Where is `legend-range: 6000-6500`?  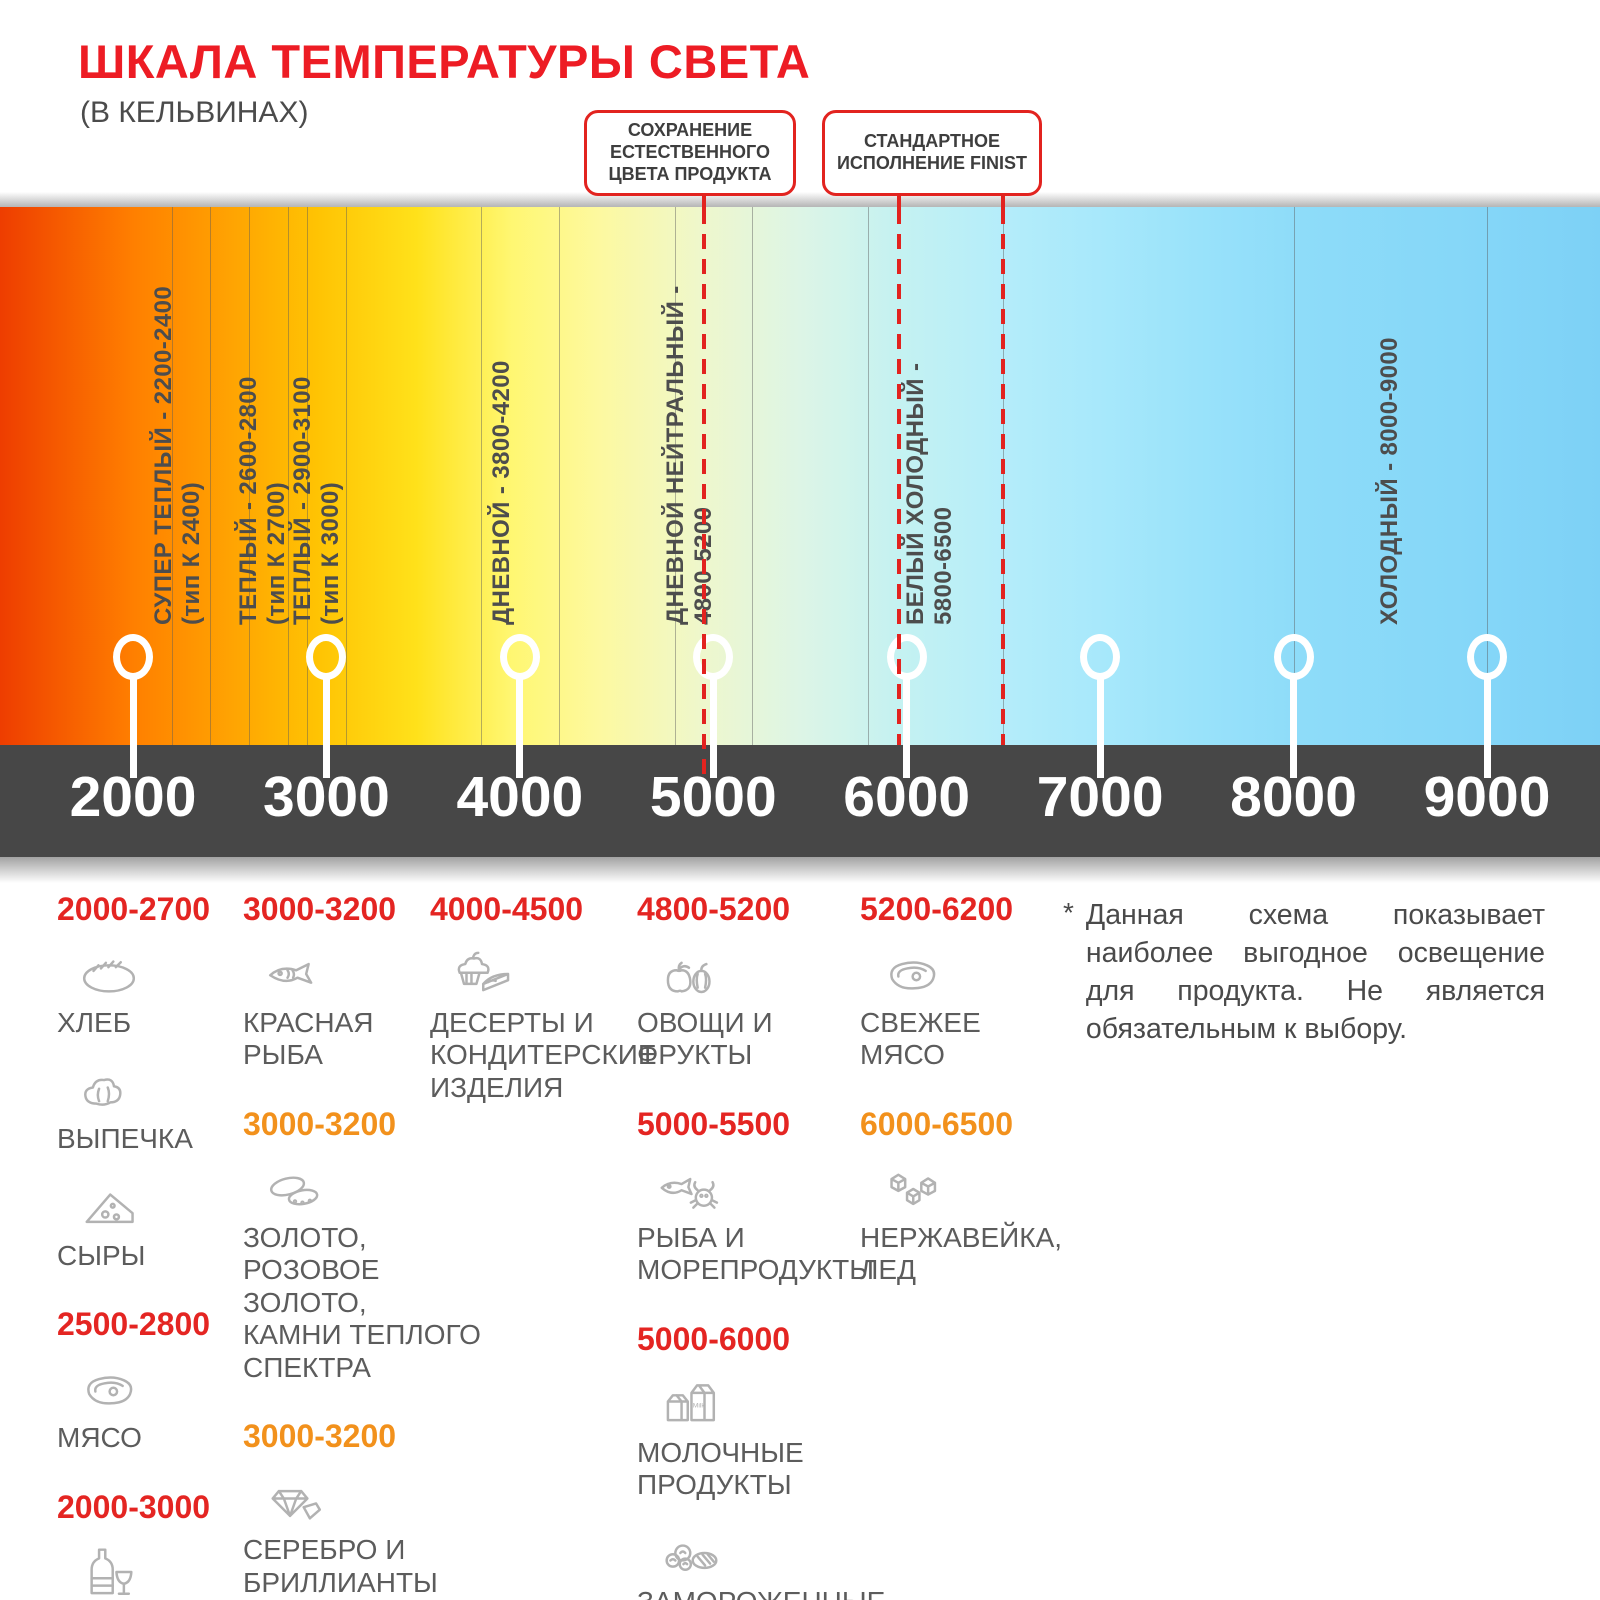 legend-range: 6000-6500 is located at coordinates (937, 1123).